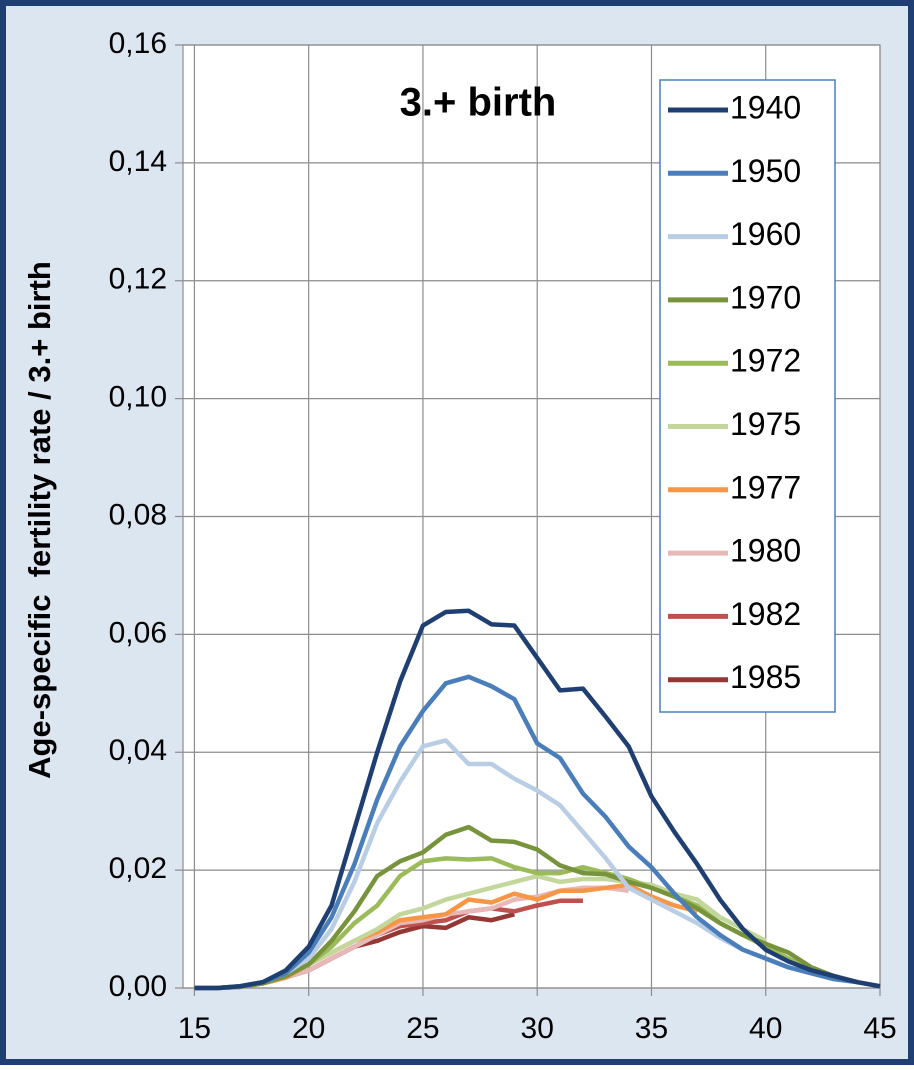 The width and height of the screenshot is (914, 1070). What do you see at coordinates (765, 424) in the screenshot?
I see `legend-label: 1975` at bounding box center [765, 424].